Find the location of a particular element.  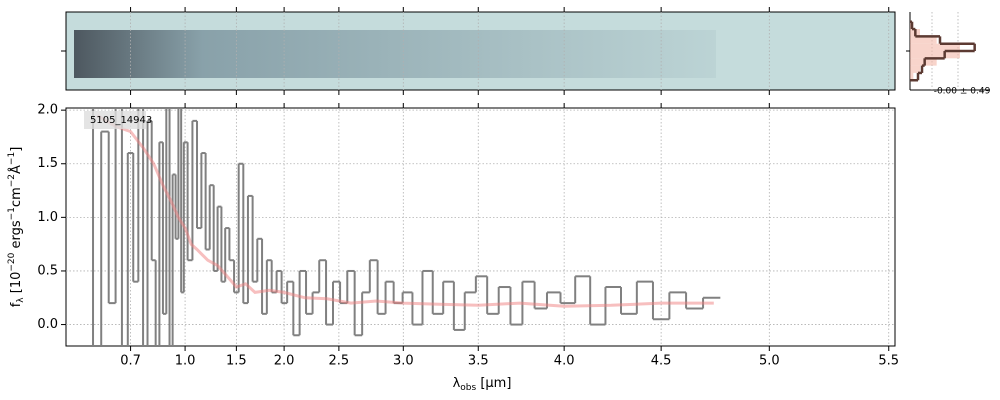

x-label-part: λ is located at coordinates (457, 383).